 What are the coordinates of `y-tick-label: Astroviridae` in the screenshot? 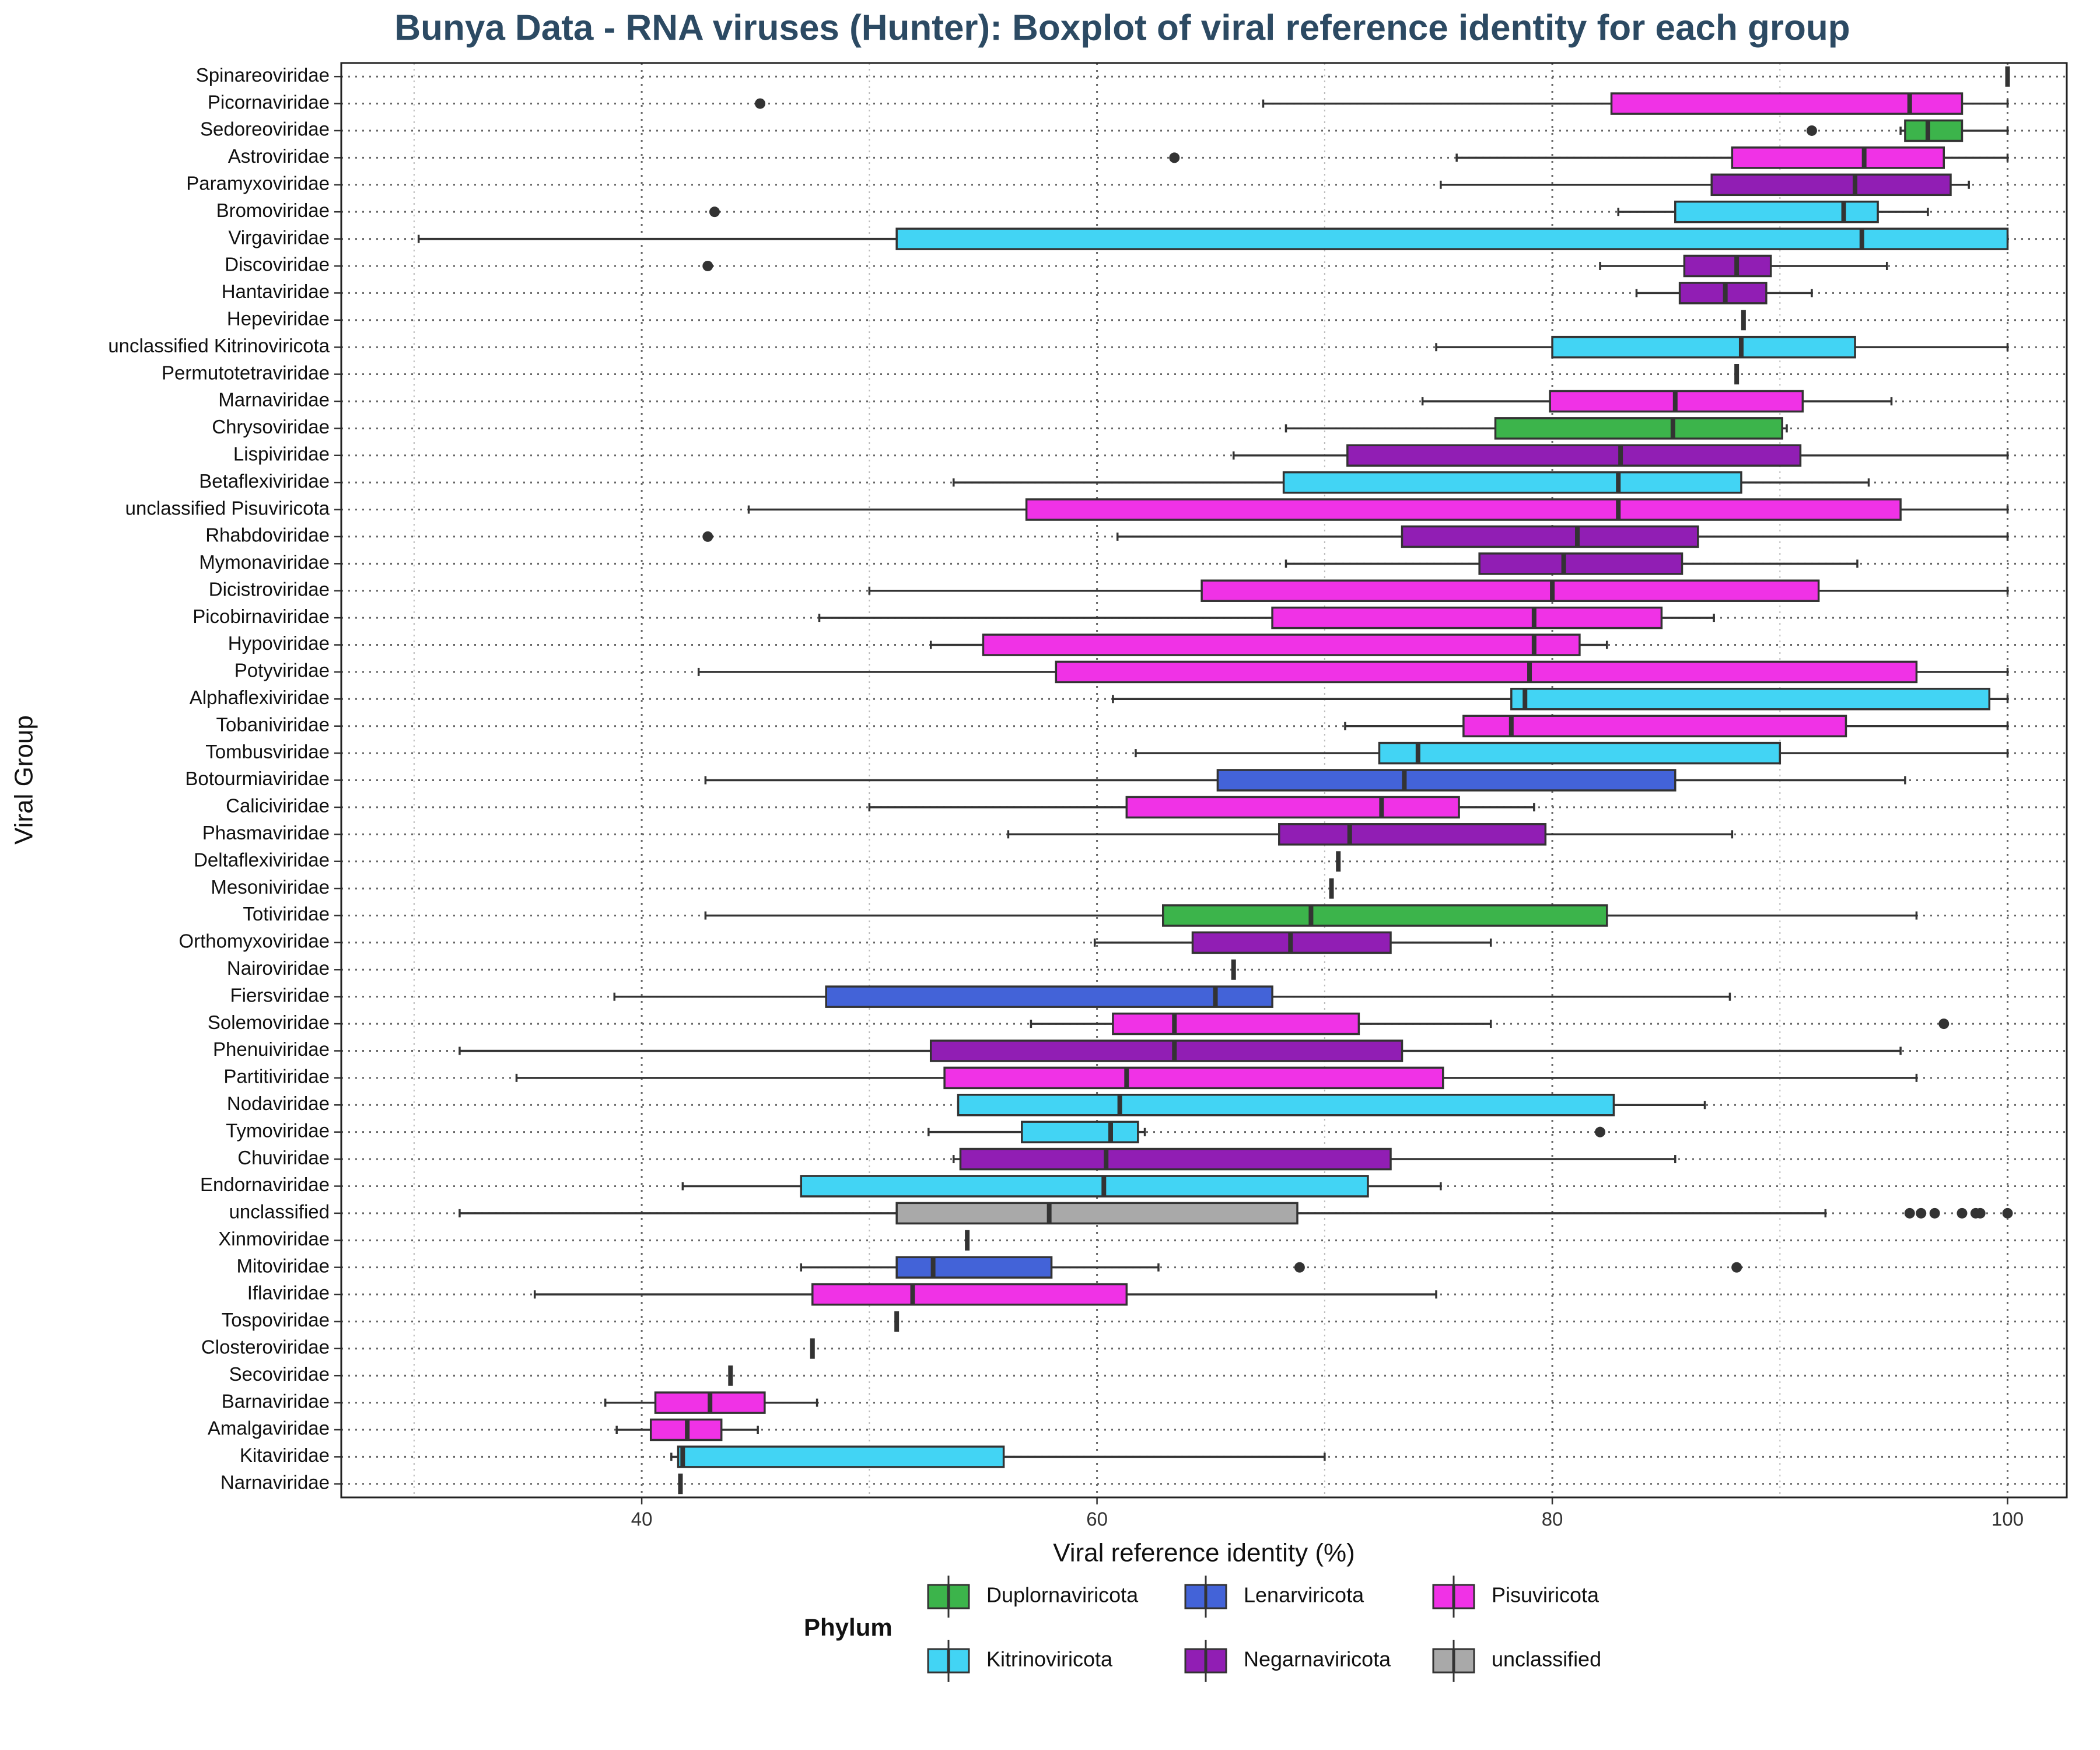 It's located at (279, 156).